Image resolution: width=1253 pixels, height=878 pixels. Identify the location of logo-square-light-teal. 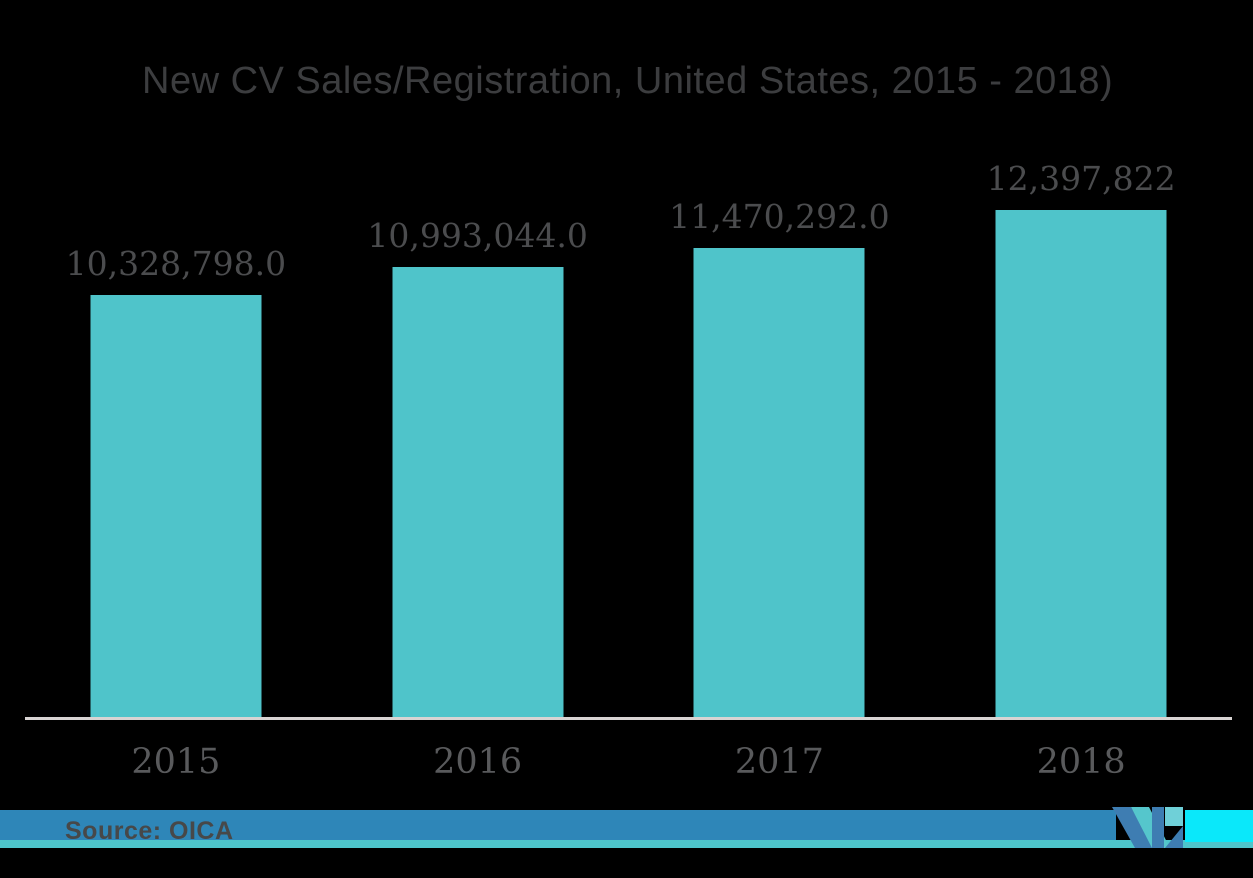
(1174, 816).